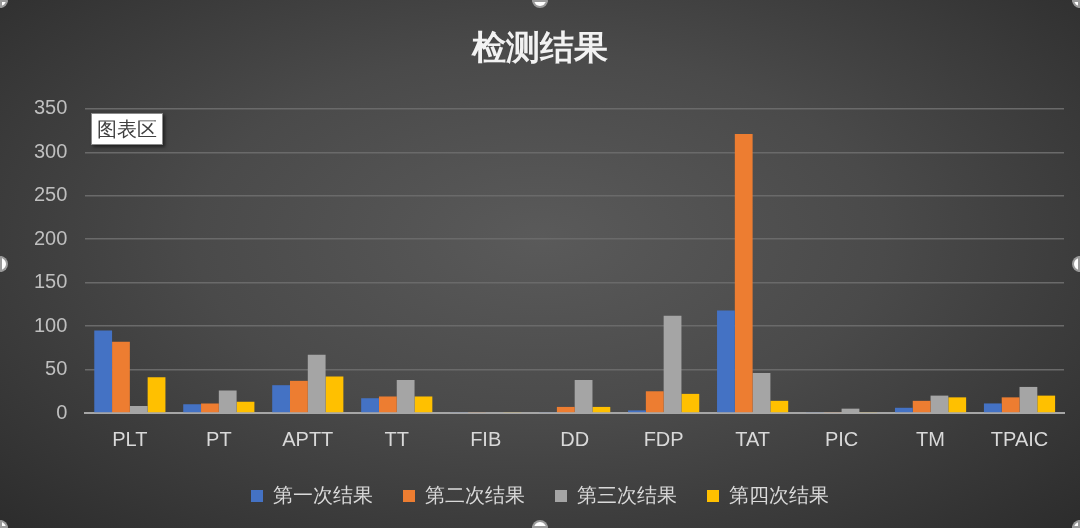 The height and width of the screenshot is (528, 1080). What do you see at coordinates (50, 107) in the screenshot?
I see `y-tick-label: 350` at bounding box center [50, 107].